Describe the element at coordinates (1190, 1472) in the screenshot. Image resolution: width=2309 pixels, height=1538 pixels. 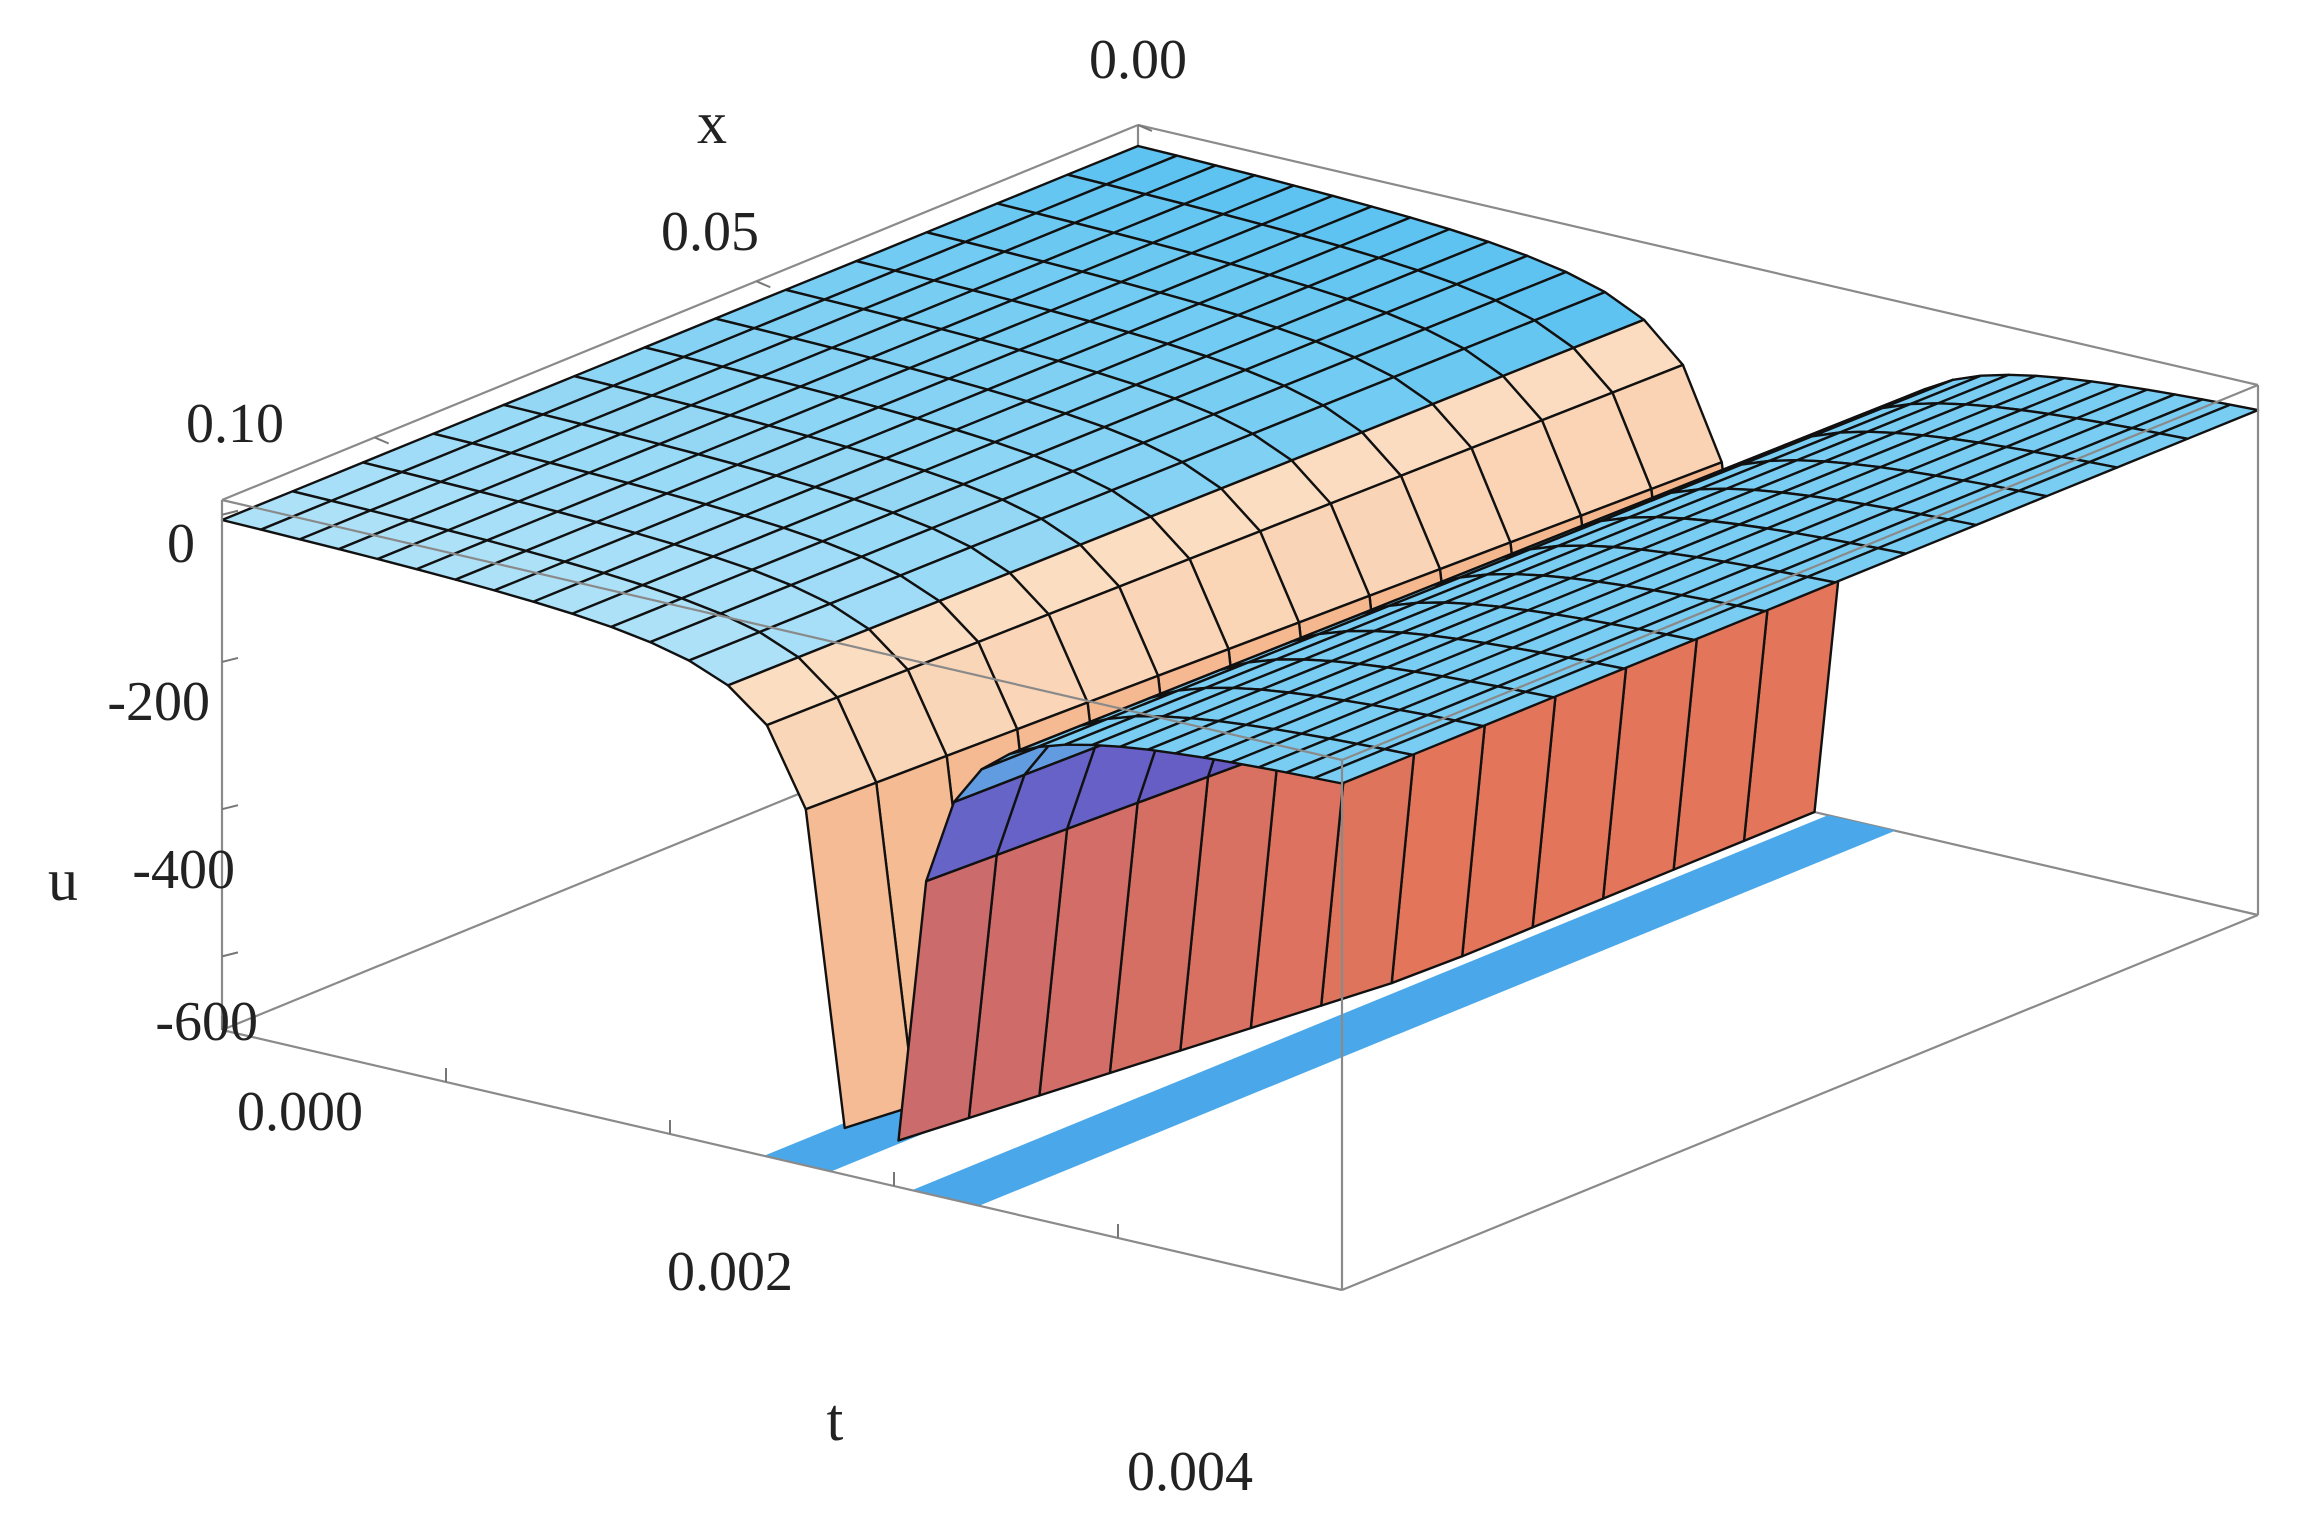
I see `t-tick-label-2: 0.004` at that location.